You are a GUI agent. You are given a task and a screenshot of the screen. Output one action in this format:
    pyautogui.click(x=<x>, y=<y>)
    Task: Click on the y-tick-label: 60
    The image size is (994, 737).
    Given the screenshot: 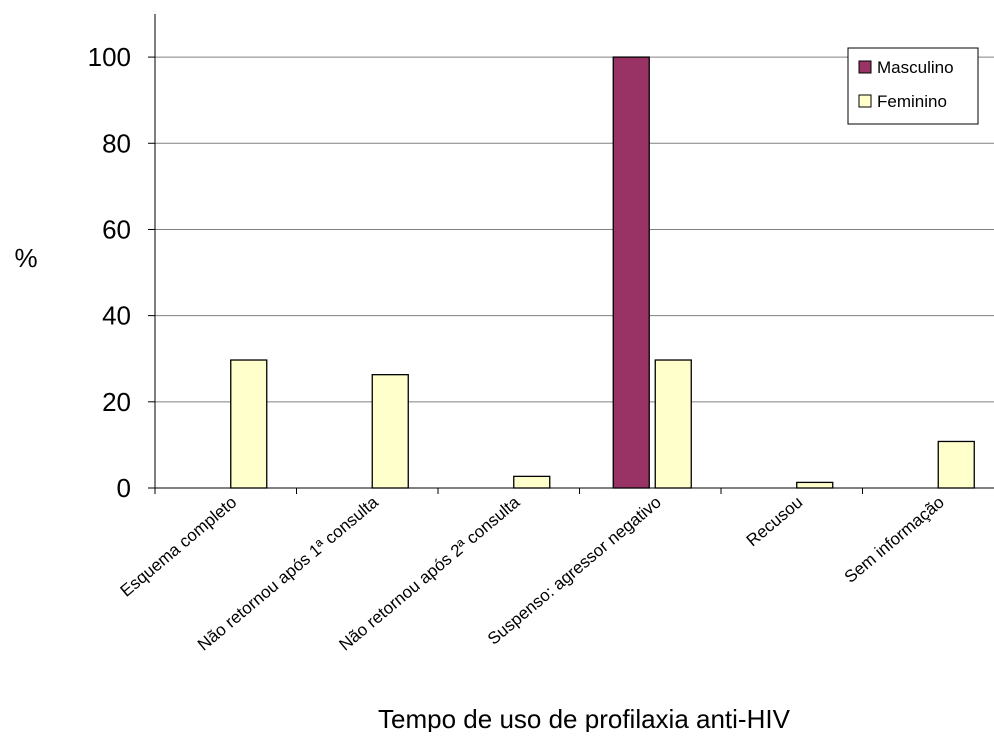 What is the action you would take?
    pyautogui.click(x=116, y=229)
    